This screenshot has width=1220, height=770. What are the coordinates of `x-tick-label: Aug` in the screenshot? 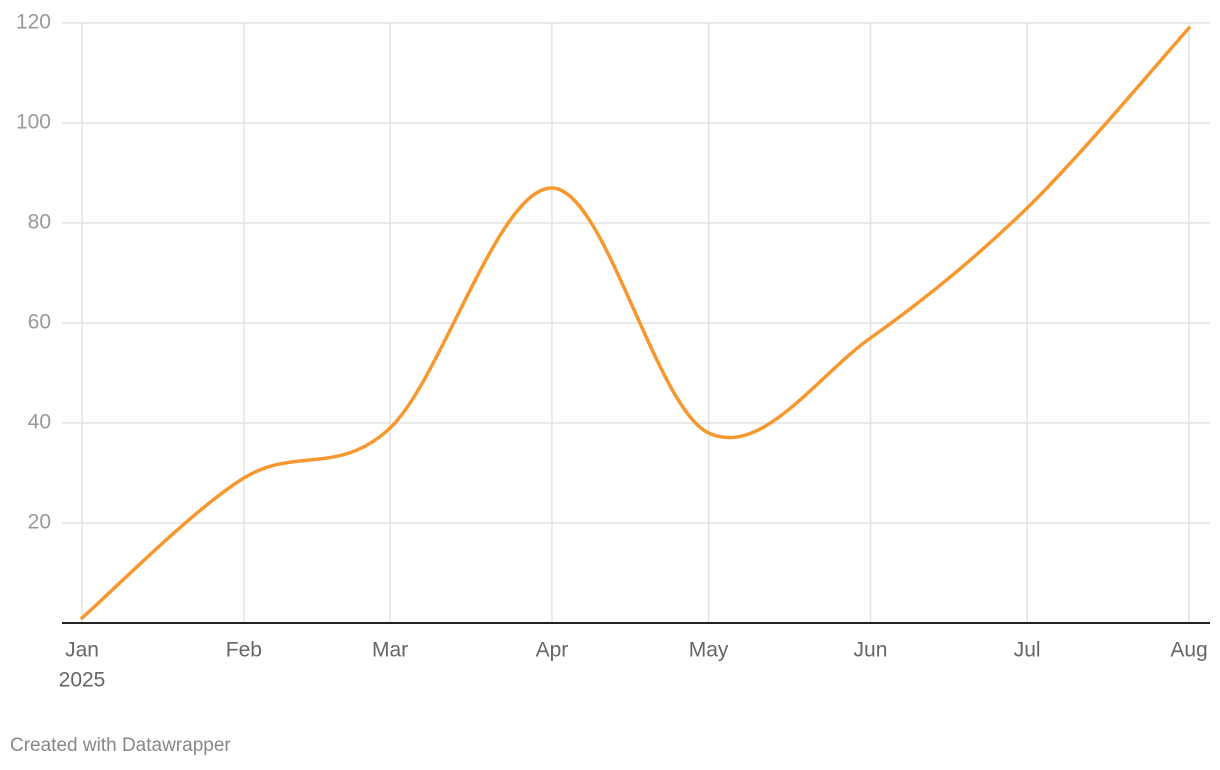 It's located at (1188, 650).